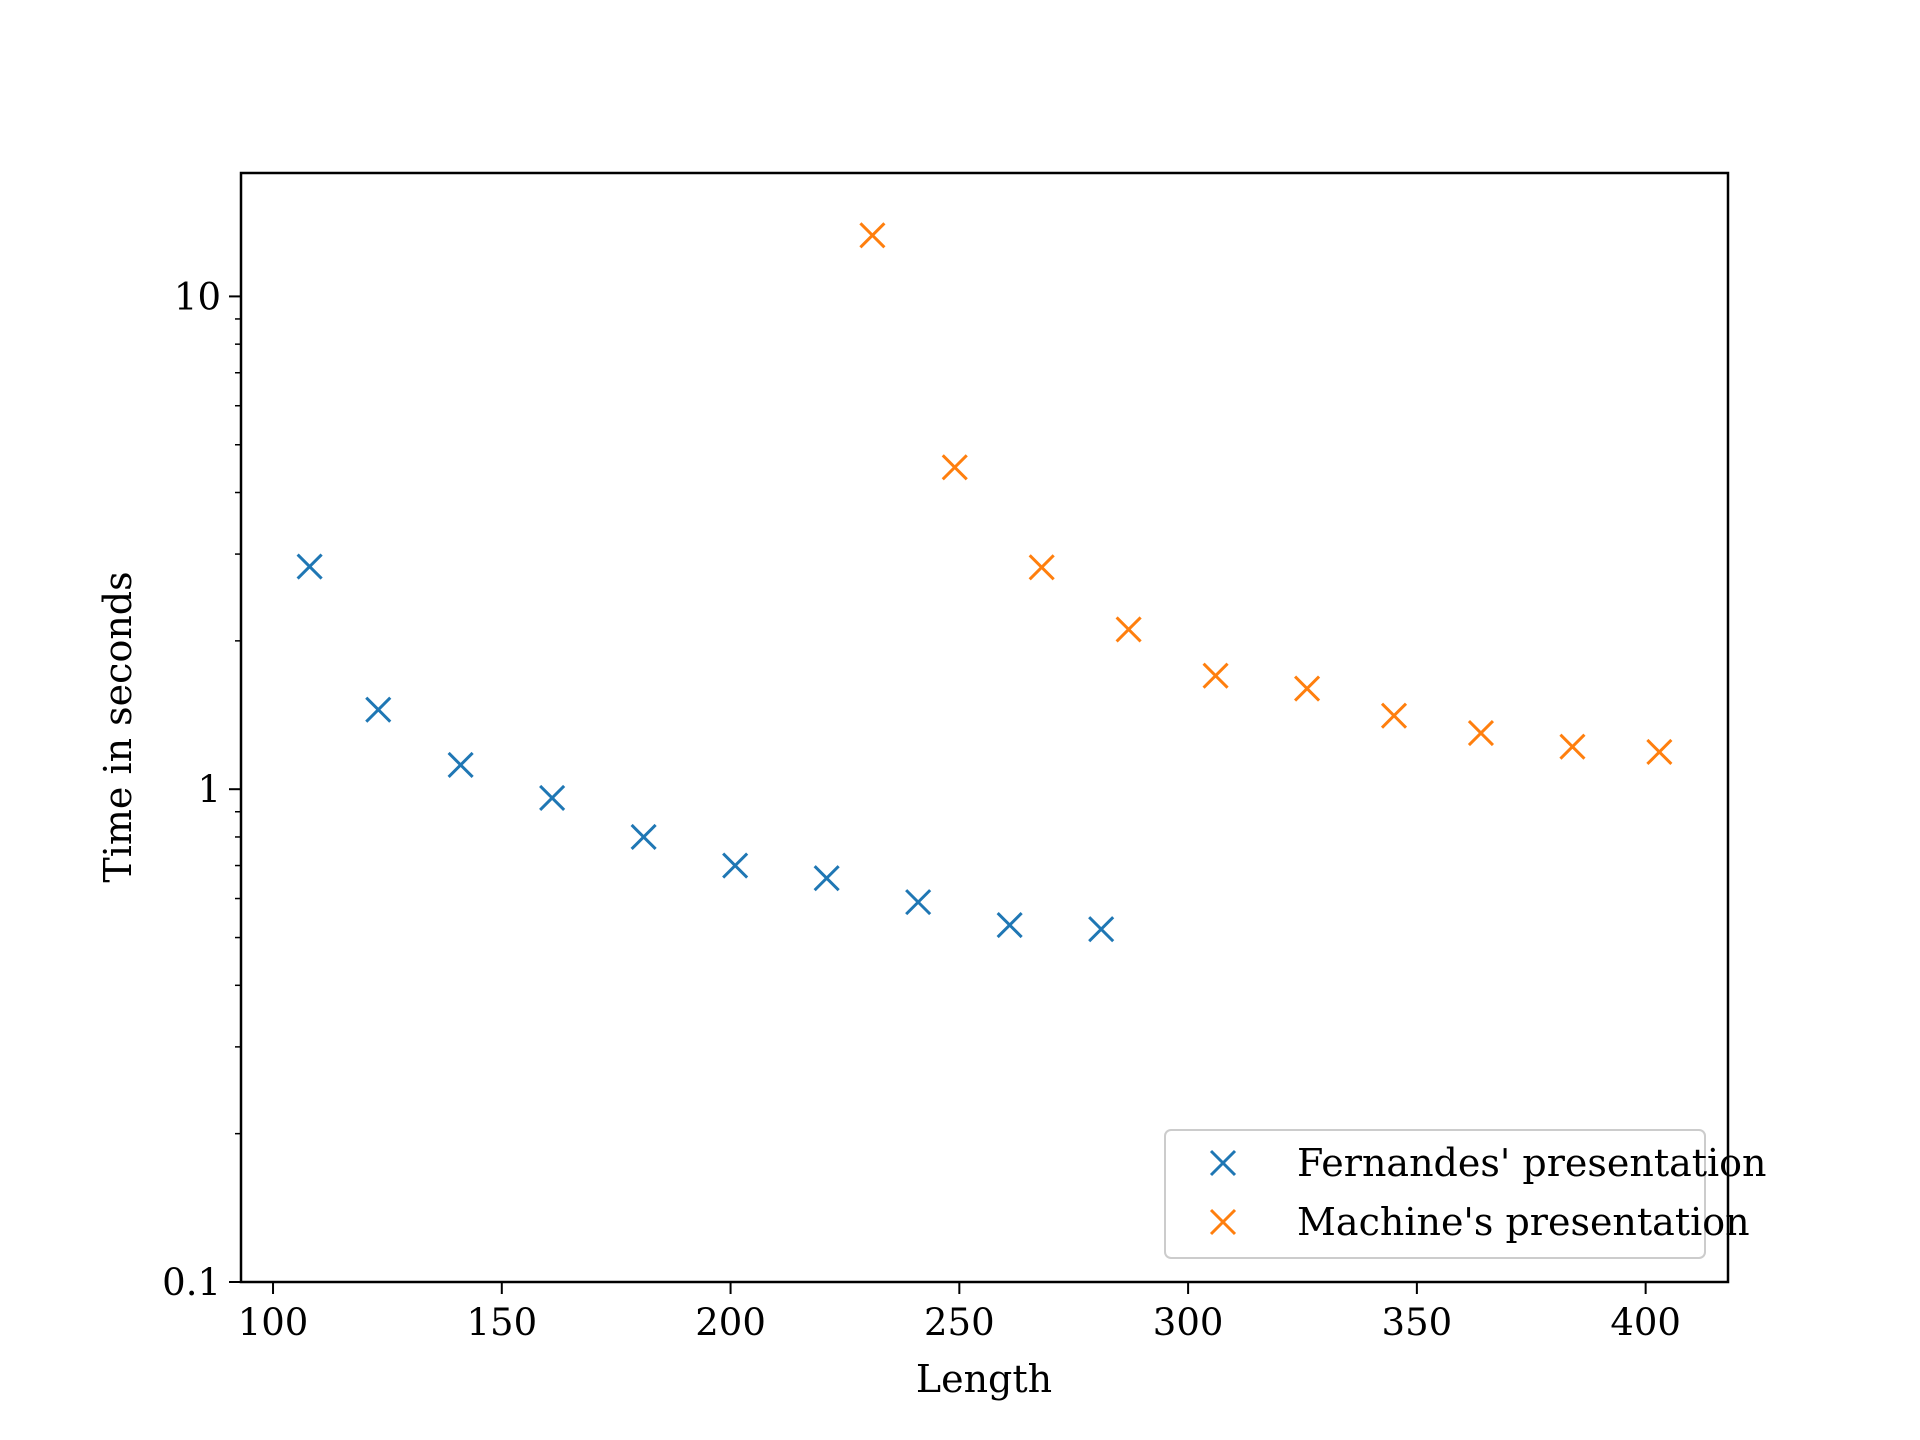  Describe the element at coordinates (1645, 1322) in the screenshot. I see `x-tick-label: 400` at that location.